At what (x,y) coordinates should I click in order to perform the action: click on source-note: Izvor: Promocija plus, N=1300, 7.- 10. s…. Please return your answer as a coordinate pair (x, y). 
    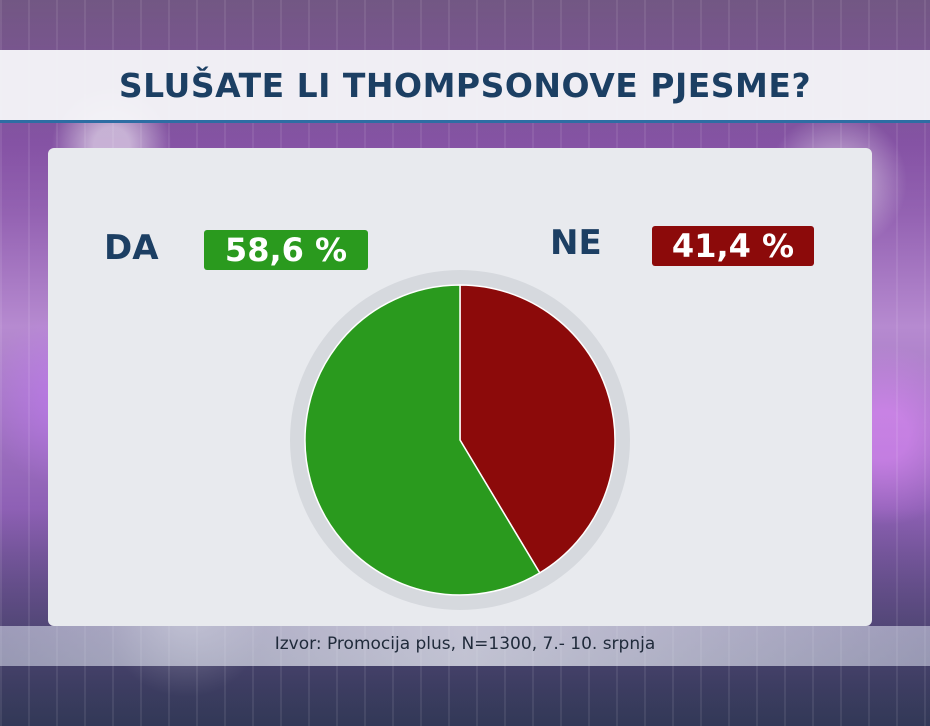
    Looking at the image, I should click on (465, 644).